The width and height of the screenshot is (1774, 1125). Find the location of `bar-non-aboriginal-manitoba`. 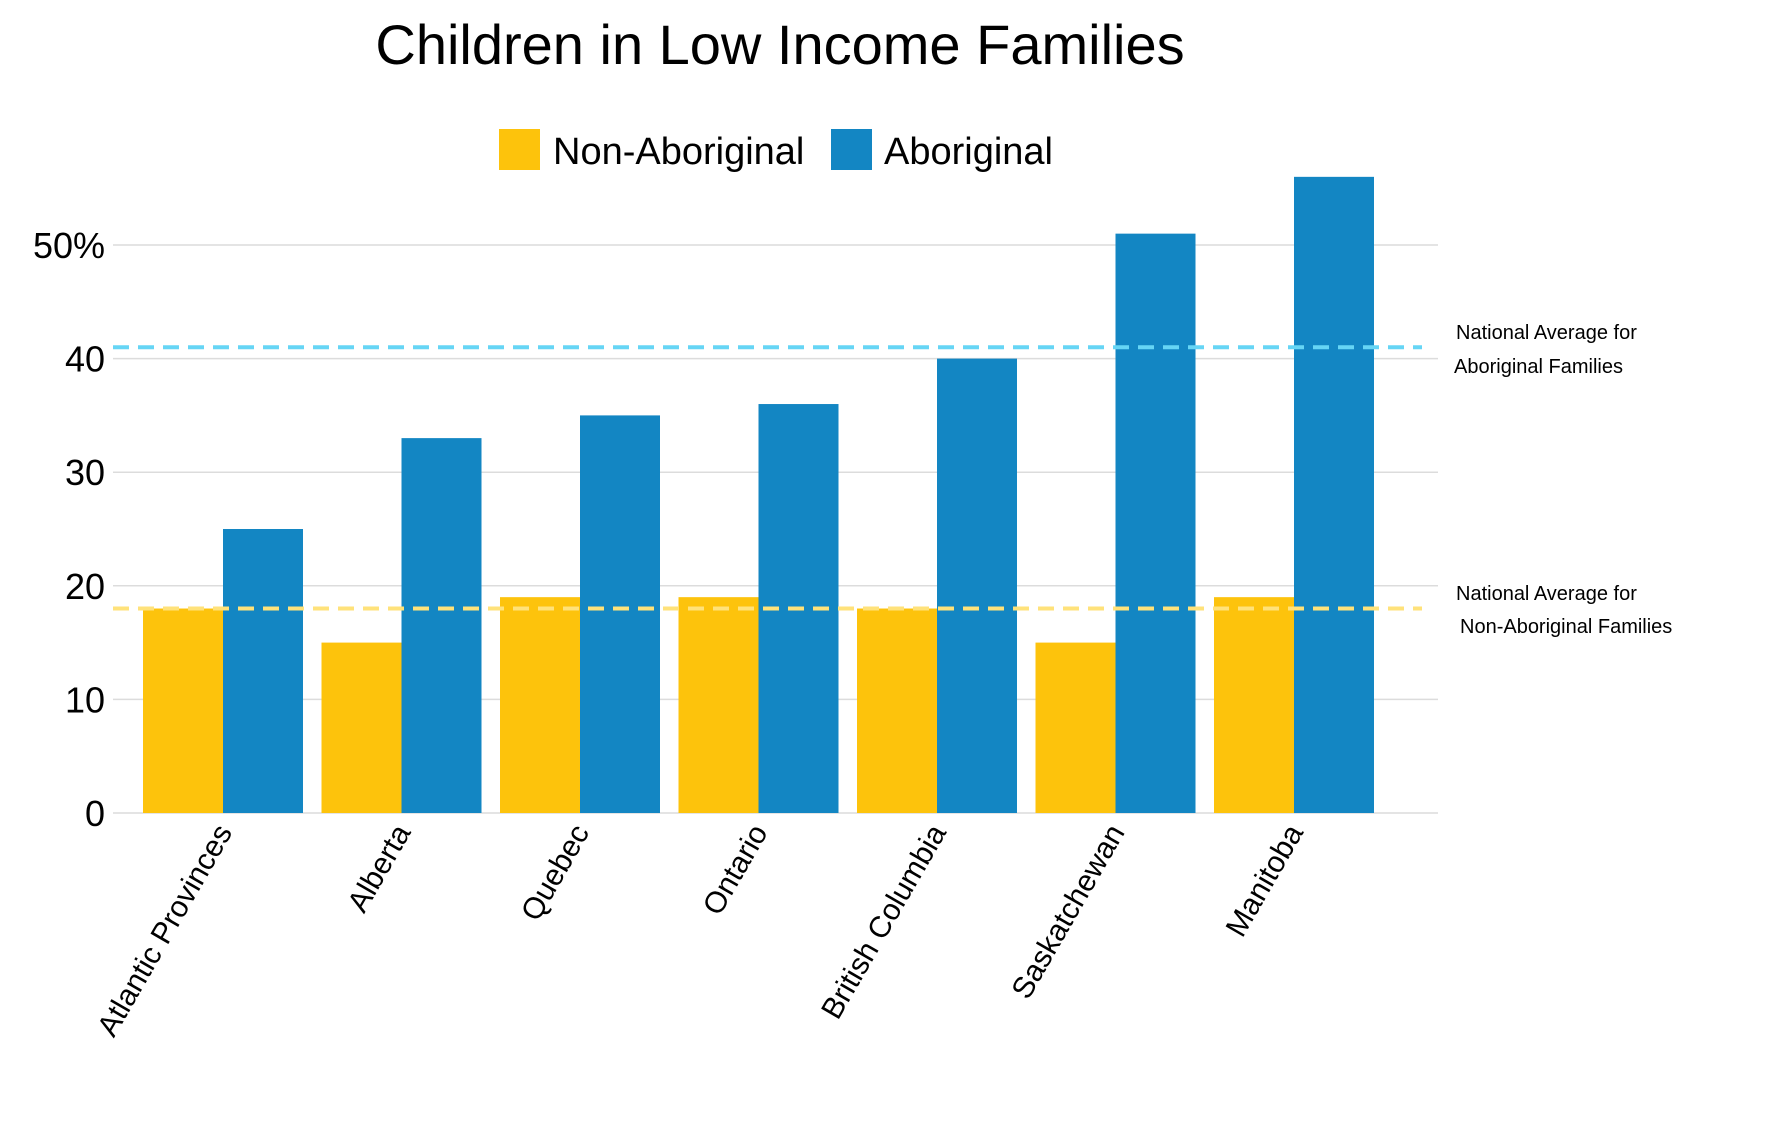

bar-non-aboriginal-manitoba is located at coordinates (1254, 705).